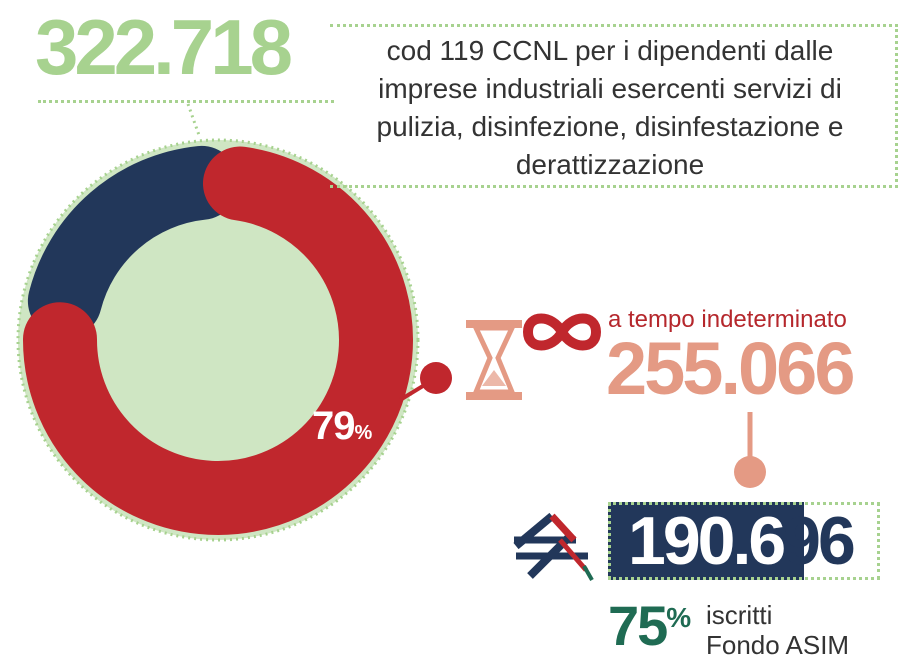  Describe the element at coordinates (164, 47) in the screenshot. I see `headline-total: 322.718` at that location.